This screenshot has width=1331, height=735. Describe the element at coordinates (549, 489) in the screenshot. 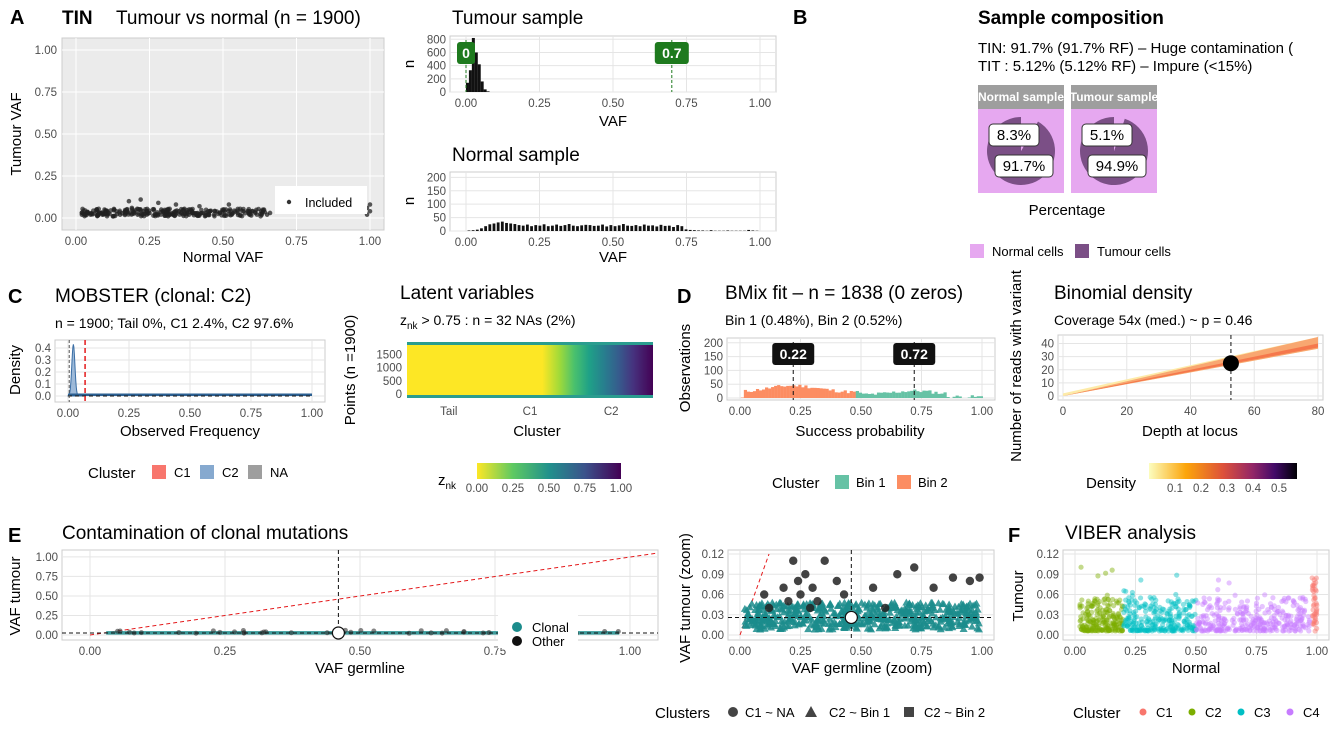

I see `latent-colorbar-tick: 0.50` at that location.